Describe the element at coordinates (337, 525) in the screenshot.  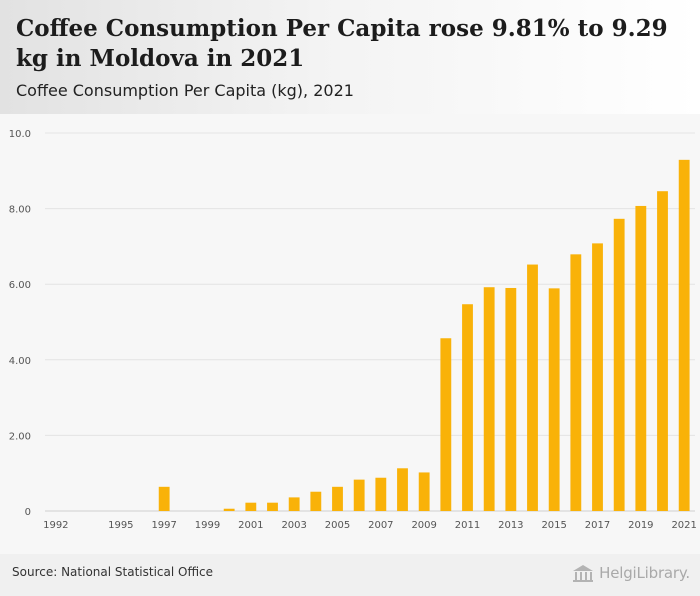
I see `x-tick-label: 2005` at that location.